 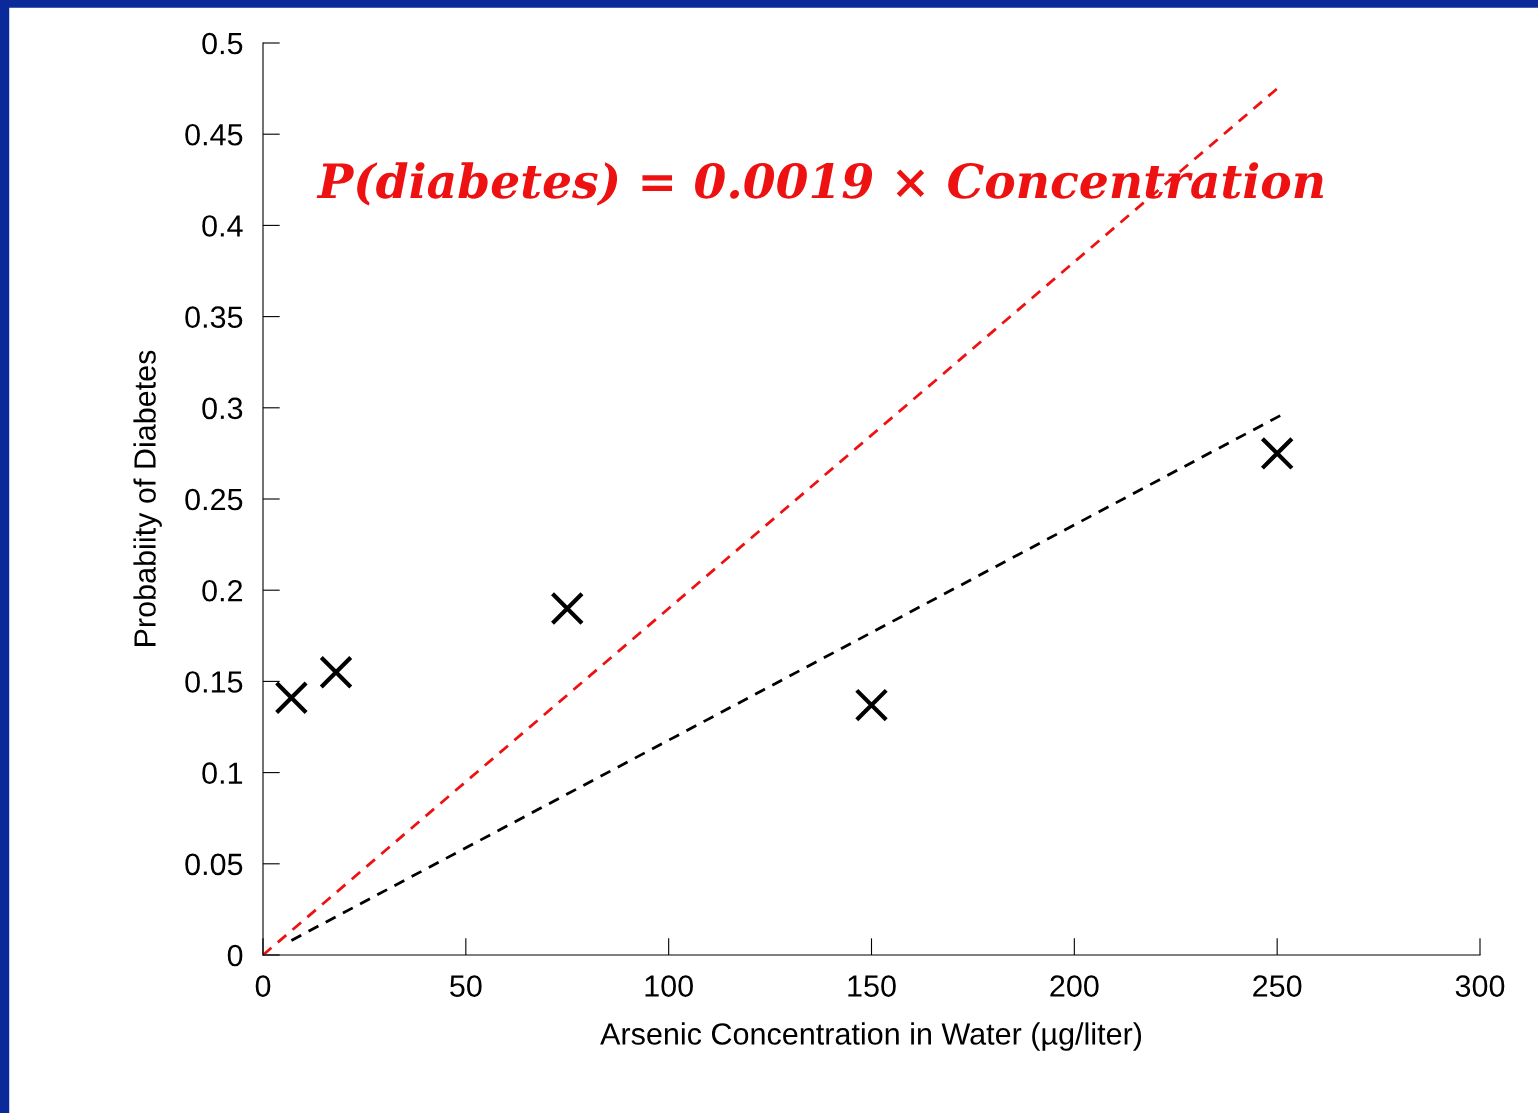 What do you see at coordinates (871, 1036) in the screenshot?
I see `x-axis-title: Arsenic Concentration in Water (µg/liter)` at bounding box center [871, 1036].